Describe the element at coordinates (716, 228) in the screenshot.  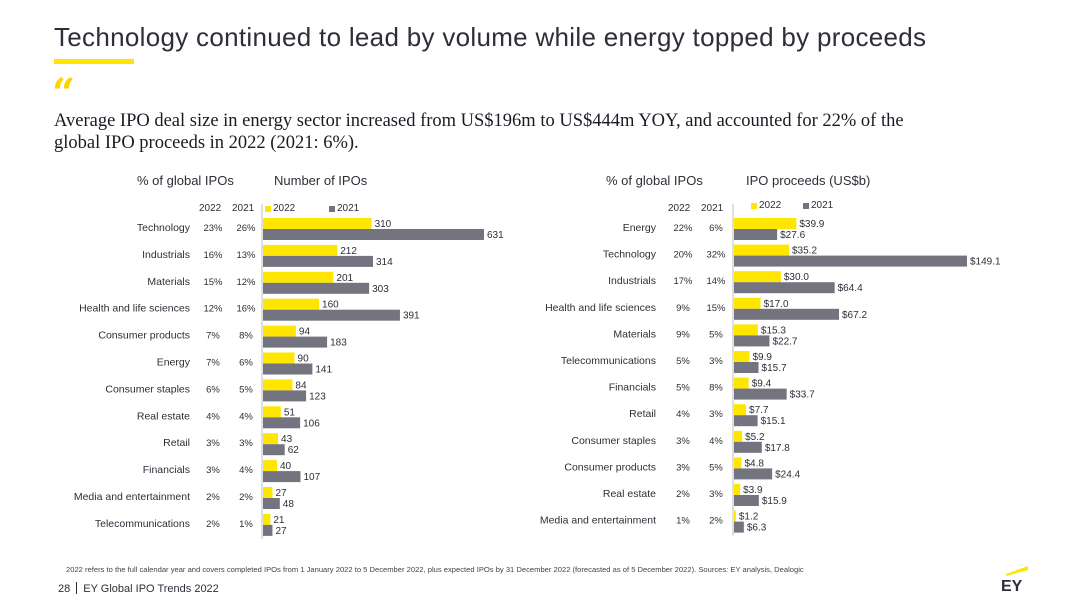
I see `pct-2021-label: 6%` at that location.